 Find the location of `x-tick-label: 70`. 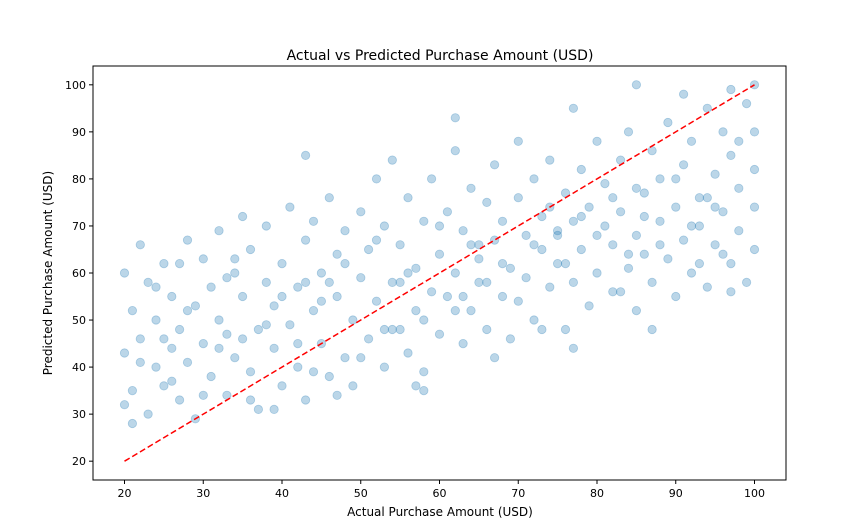

x-tick-label: 70 is located at coordinates (518, 493).